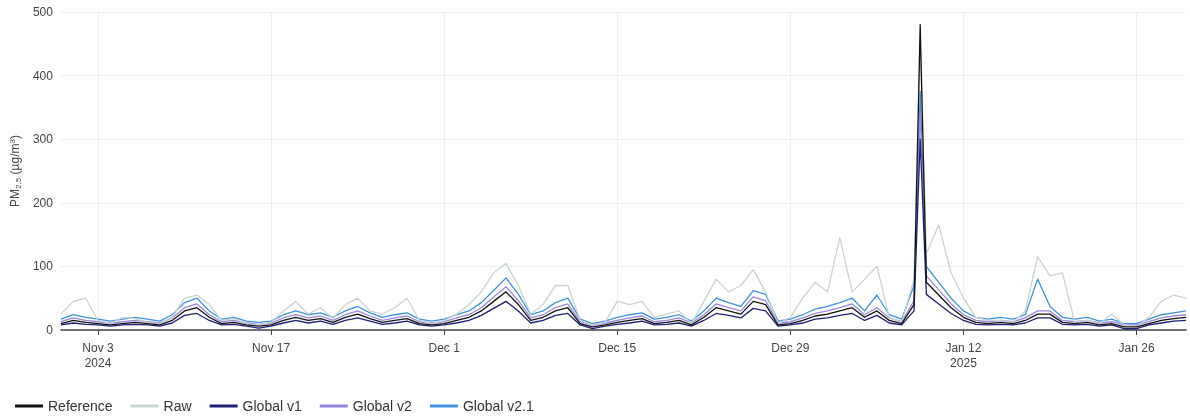 The image size is (1190, 418). What do you see at coordinates (498, 406) in the screenshot?
I see `legend-label: Global v2.1` at bounding box center [498, 406].